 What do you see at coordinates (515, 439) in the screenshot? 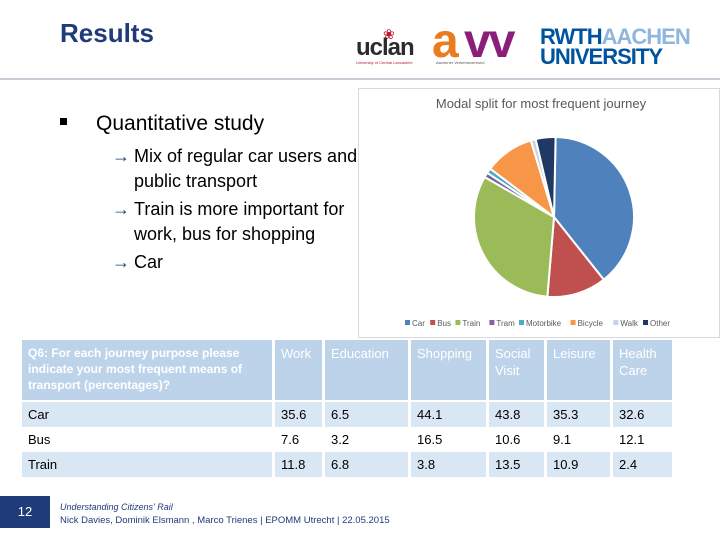
I see `table-cell: 10.6` at bounding box center [515, 439].